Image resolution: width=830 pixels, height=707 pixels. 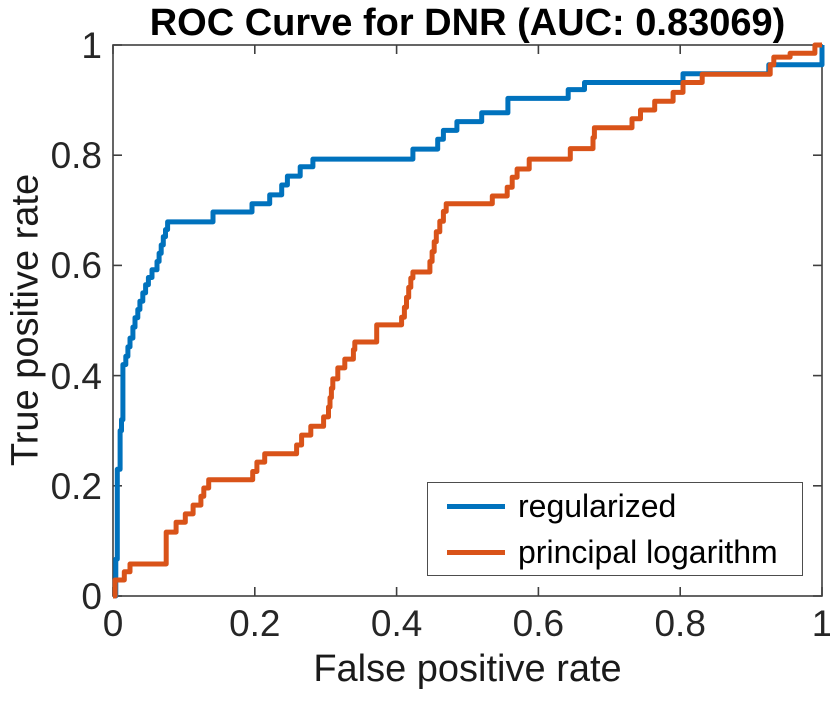 I want to click on legend-label-principal-logarithm: principal logarithm, so click(x=648, y=551).